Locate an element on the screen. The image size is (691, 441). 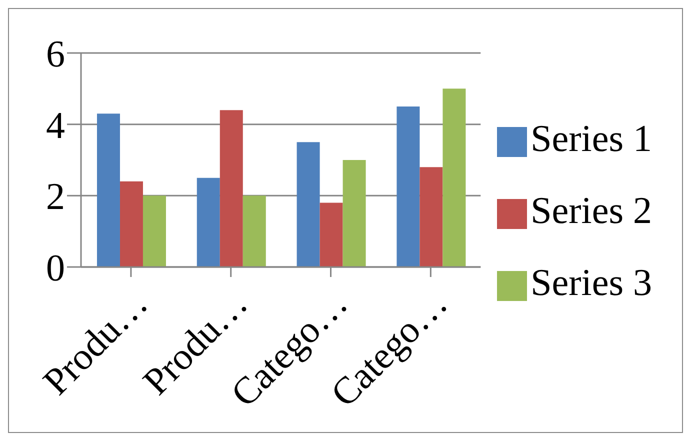
y-tick-label: 4 is located at coordinates (55, 125).